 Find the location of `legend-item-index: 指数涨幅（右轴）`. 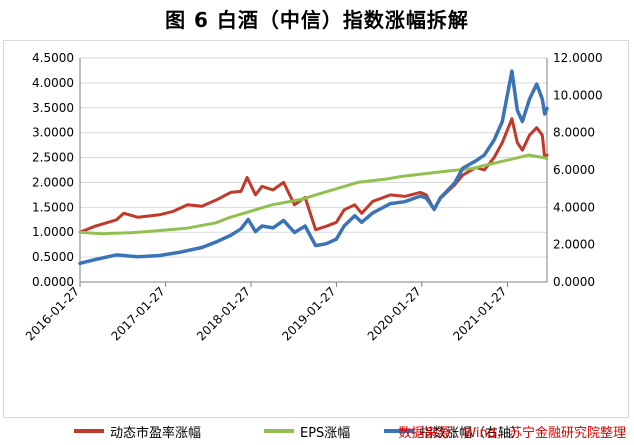

legend-item-index: 指数涨幅（右轴） is located at coordinates (454, 431).